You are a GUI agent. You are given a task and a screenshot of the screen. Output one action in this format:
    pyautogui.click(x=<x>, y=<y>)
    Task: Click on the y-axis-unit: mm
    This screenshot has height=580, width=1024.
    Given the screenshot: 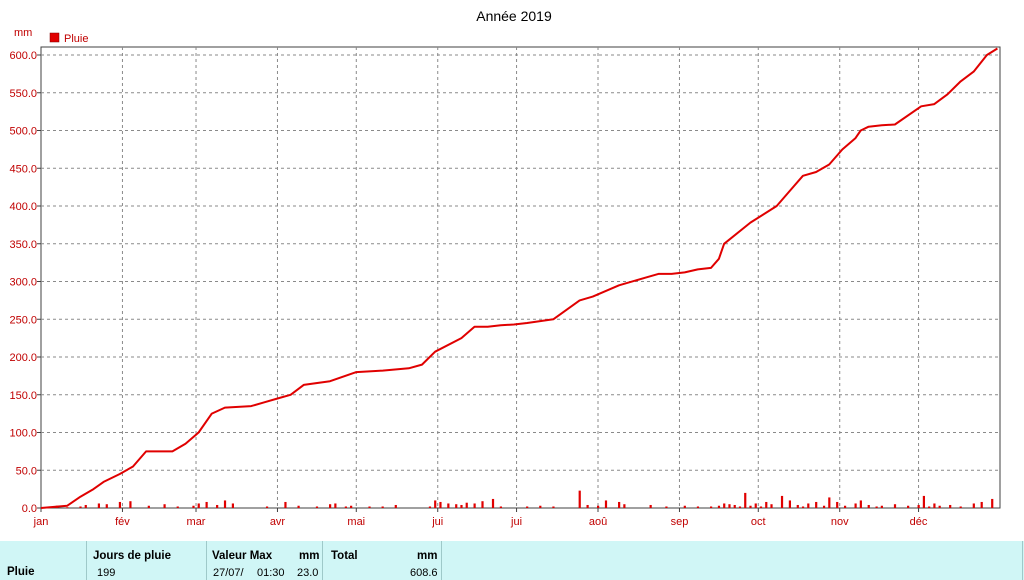 What is the action you would take?
    pyautogui.click(x=23, y=33)
    